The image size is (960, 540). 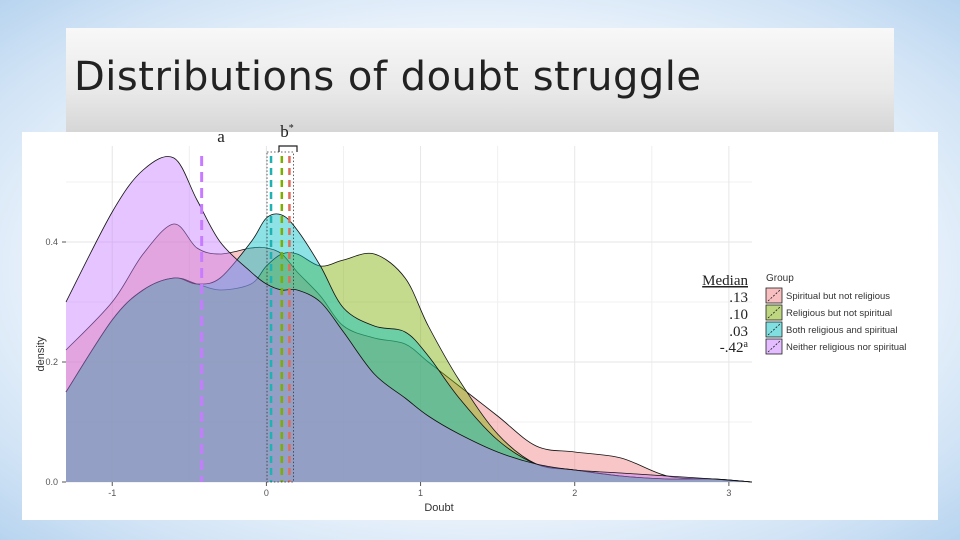 I want to click on legend-label-4: Neither religious nor spiritual, so click(x=846, y=347).